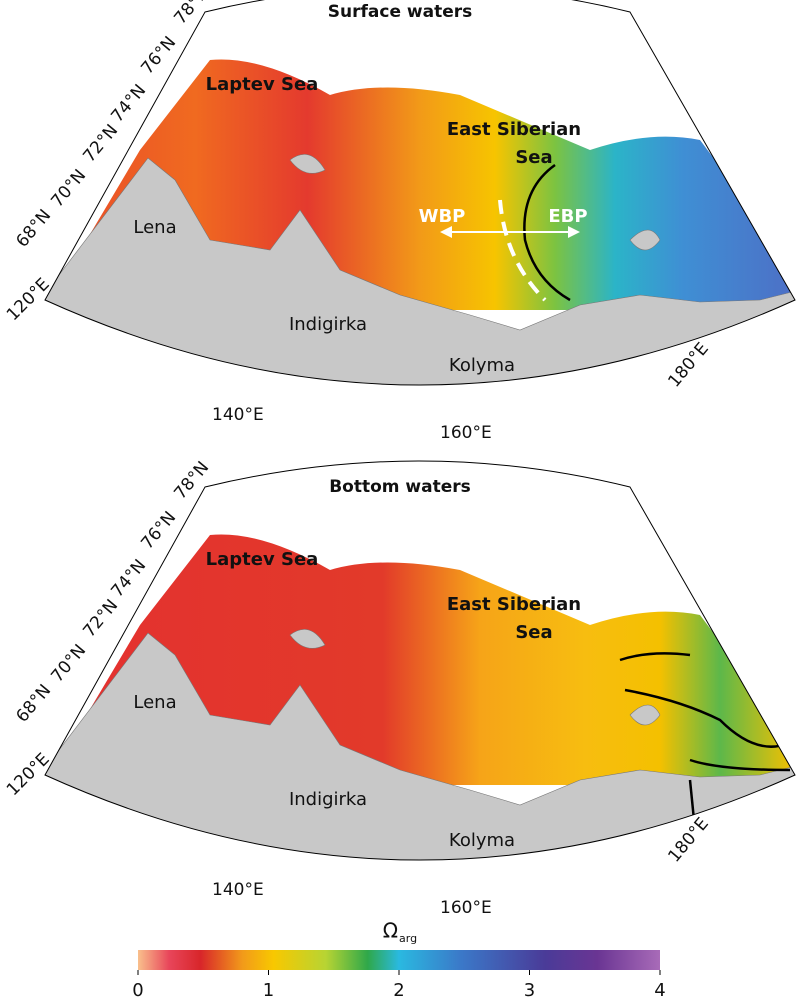 This screenshot has height=1007, width=800. Describe the element at coordinates (567, 216) in the screenshot. I see `annotation: EBP` at that location.